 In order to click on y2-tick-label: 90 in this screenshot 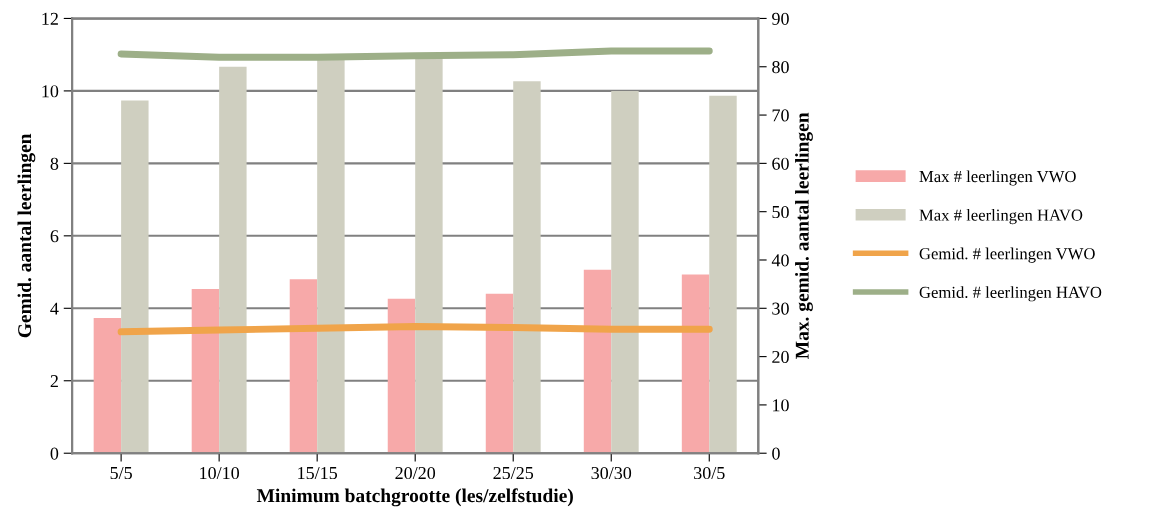, I will do `click(780, 18)`.